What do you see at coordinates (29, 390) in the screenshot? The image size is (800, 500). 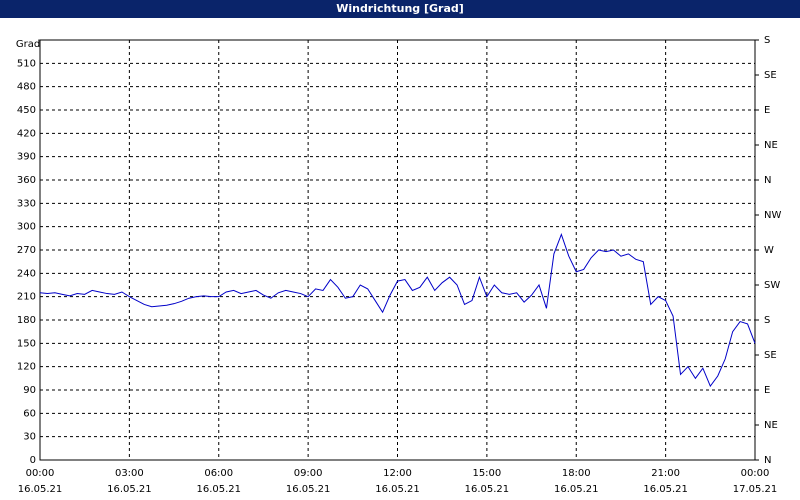 I see `y-tick-label: 90` at bounding box center [29, 390].